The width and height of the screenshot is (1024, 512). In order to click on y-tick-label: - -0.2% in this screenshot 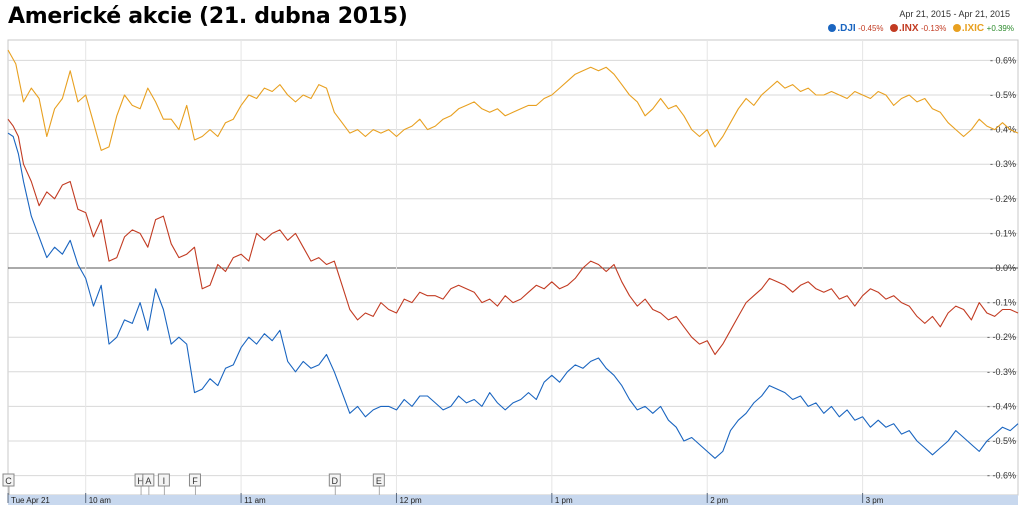, I will do `click(1001, 337)`.